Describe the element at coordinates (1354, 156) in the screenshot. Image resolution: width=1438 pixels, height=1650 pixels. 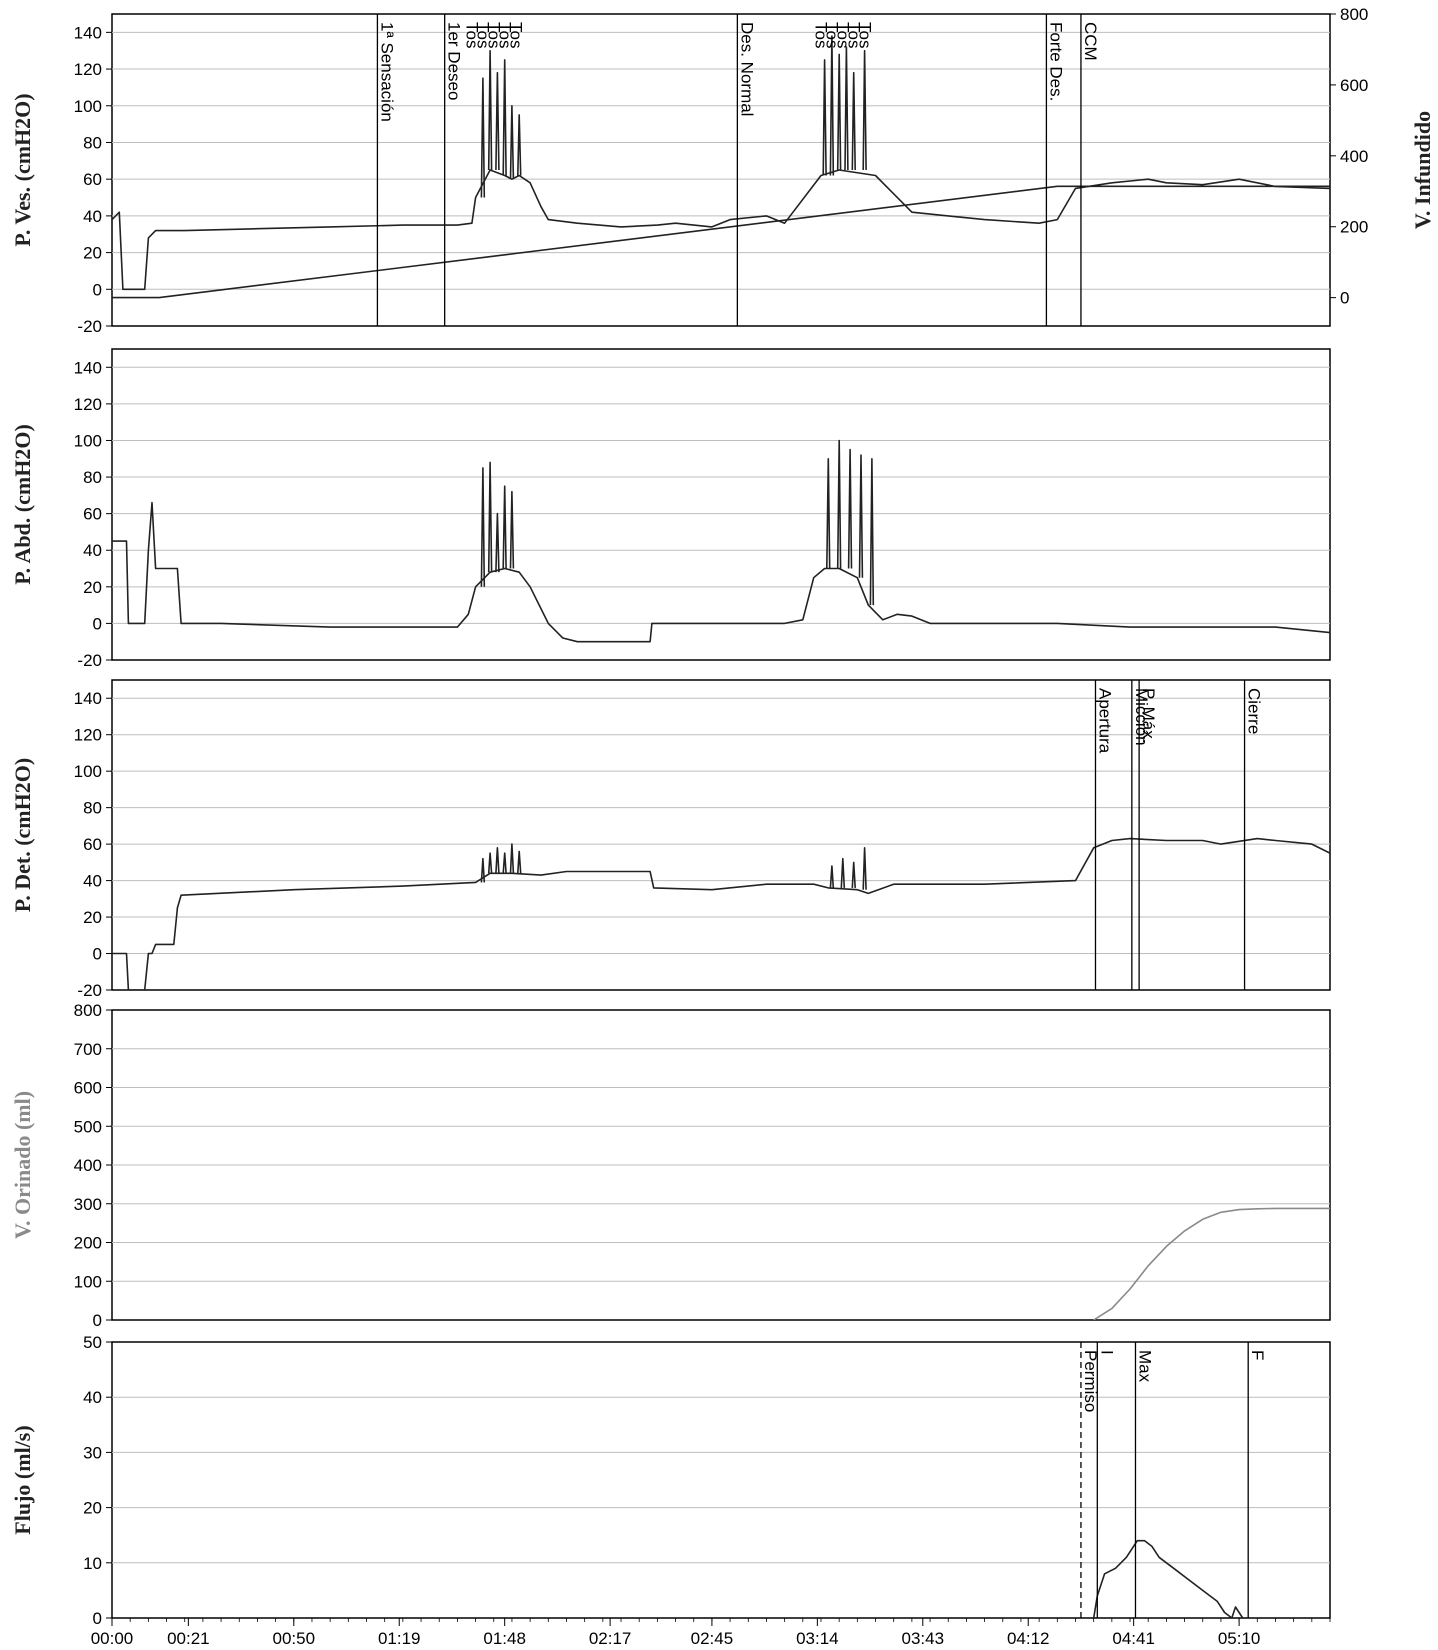
I see `pves-ytick2-label: 400` at that location.